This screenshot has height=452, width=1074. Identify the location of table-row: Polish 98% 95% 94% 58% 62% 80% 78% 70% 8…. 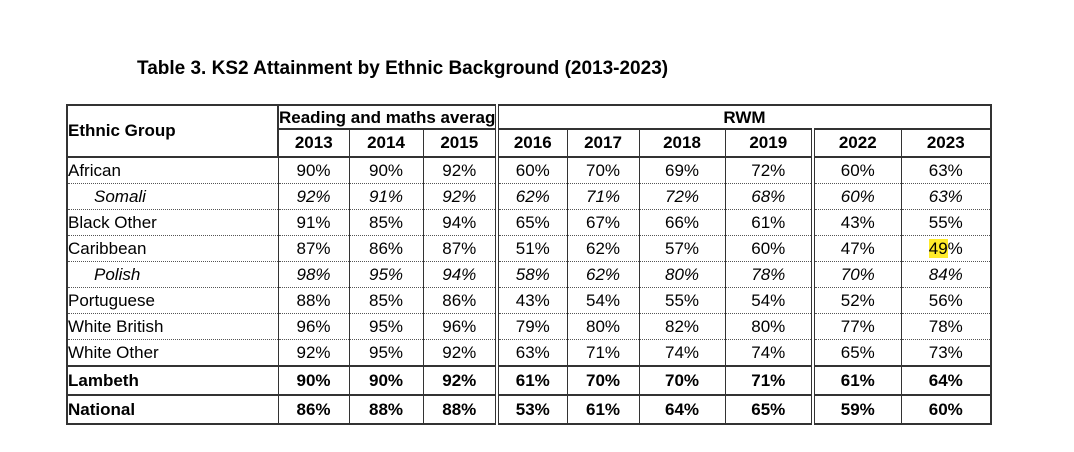
(529, 274).